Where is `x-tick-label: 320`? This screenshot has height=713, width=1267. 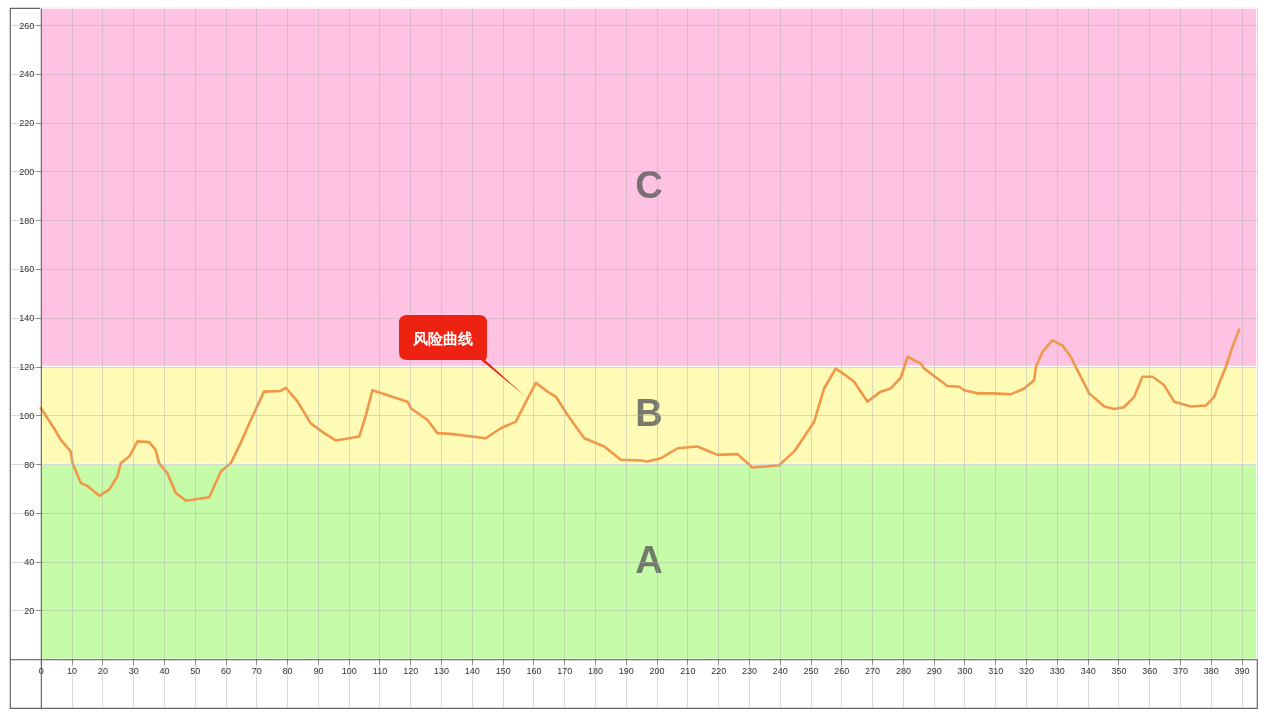
x-tick-label: 320 is located at coordinates (1027, 670).